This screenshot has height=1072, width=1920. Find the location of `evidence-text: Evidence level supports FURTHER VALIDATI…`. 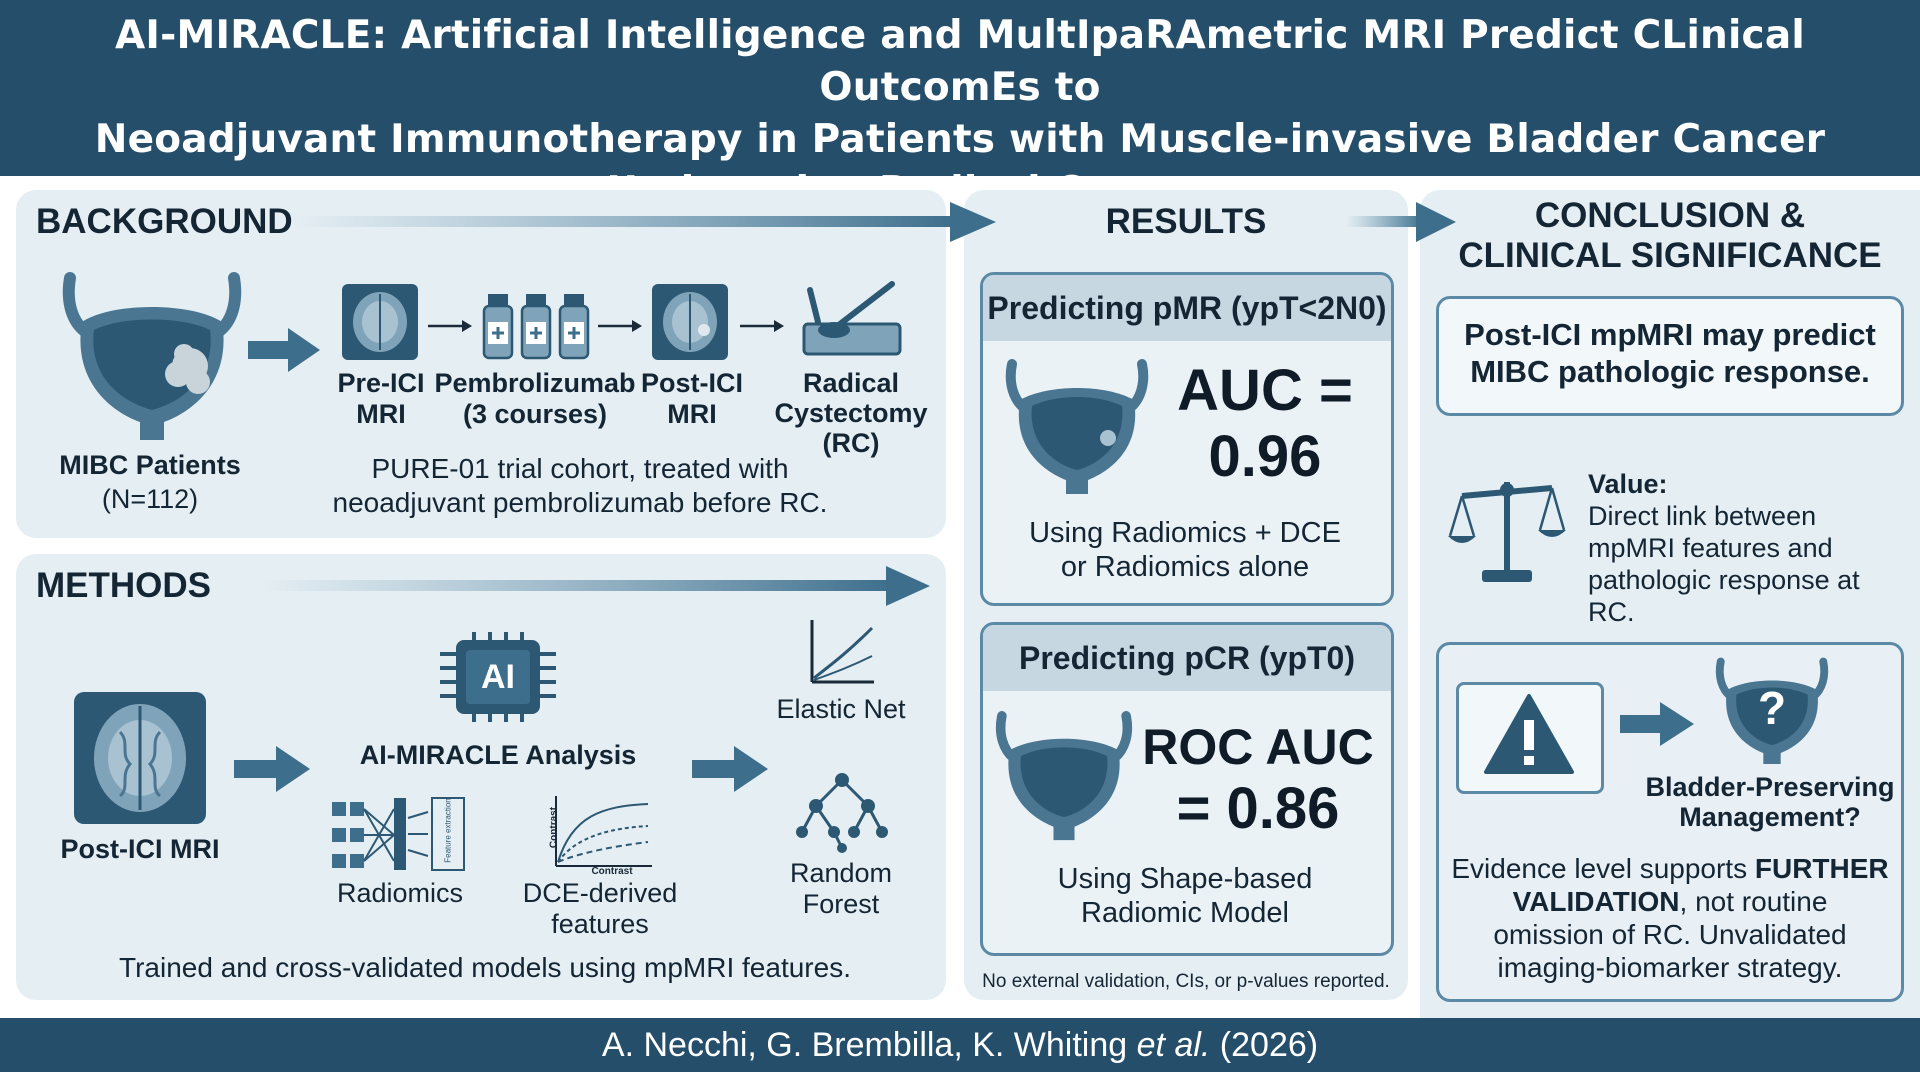

evidence-text: Evidence level supports FURTHER VALIDATI… is located at coordinates (1670, 918).